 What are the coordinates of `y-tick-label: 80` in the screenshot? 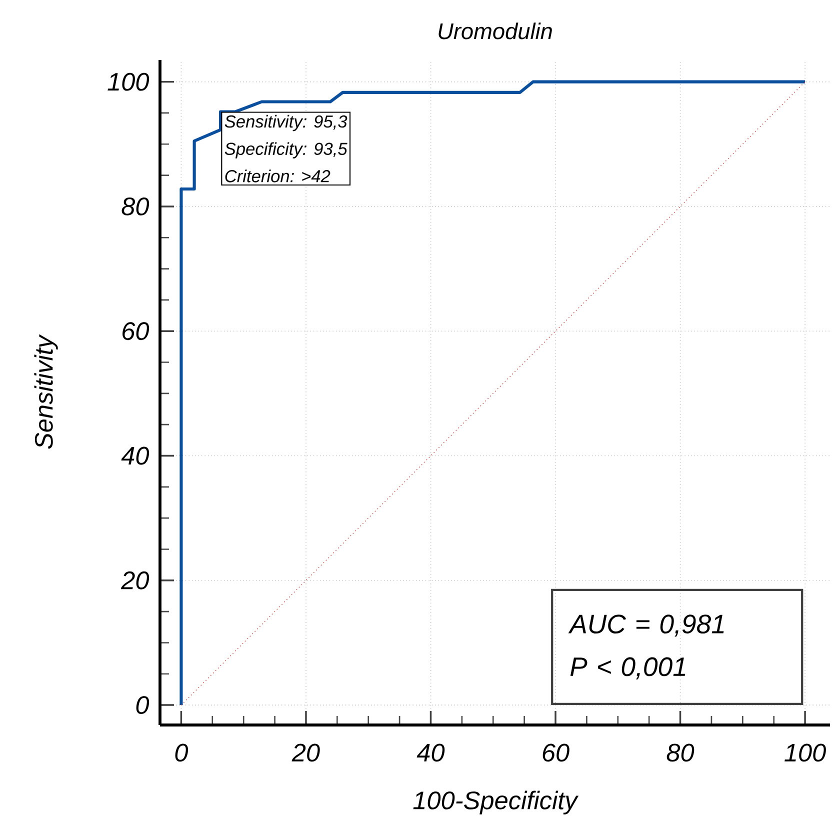 It's located at (136, 206).